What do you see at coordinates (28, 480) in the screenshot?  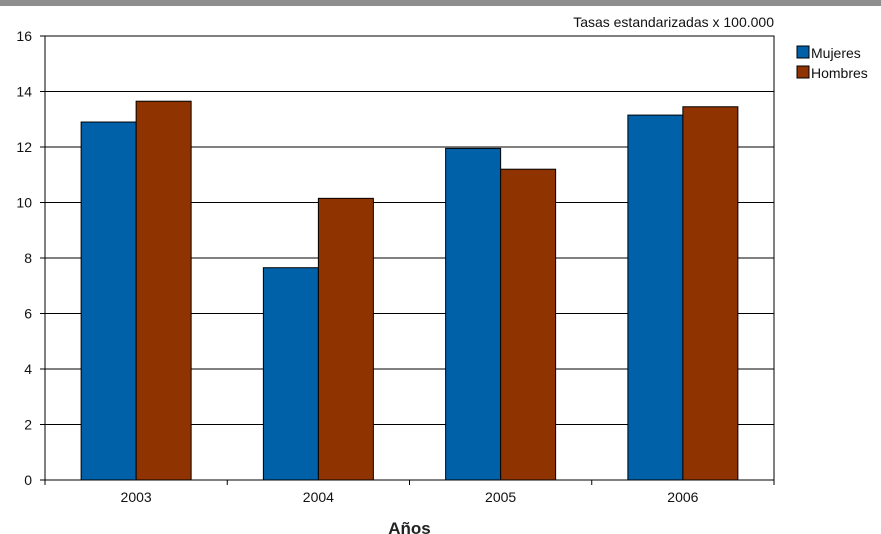 I see `y-tick-label: 0` at bounding box center [28, 480].